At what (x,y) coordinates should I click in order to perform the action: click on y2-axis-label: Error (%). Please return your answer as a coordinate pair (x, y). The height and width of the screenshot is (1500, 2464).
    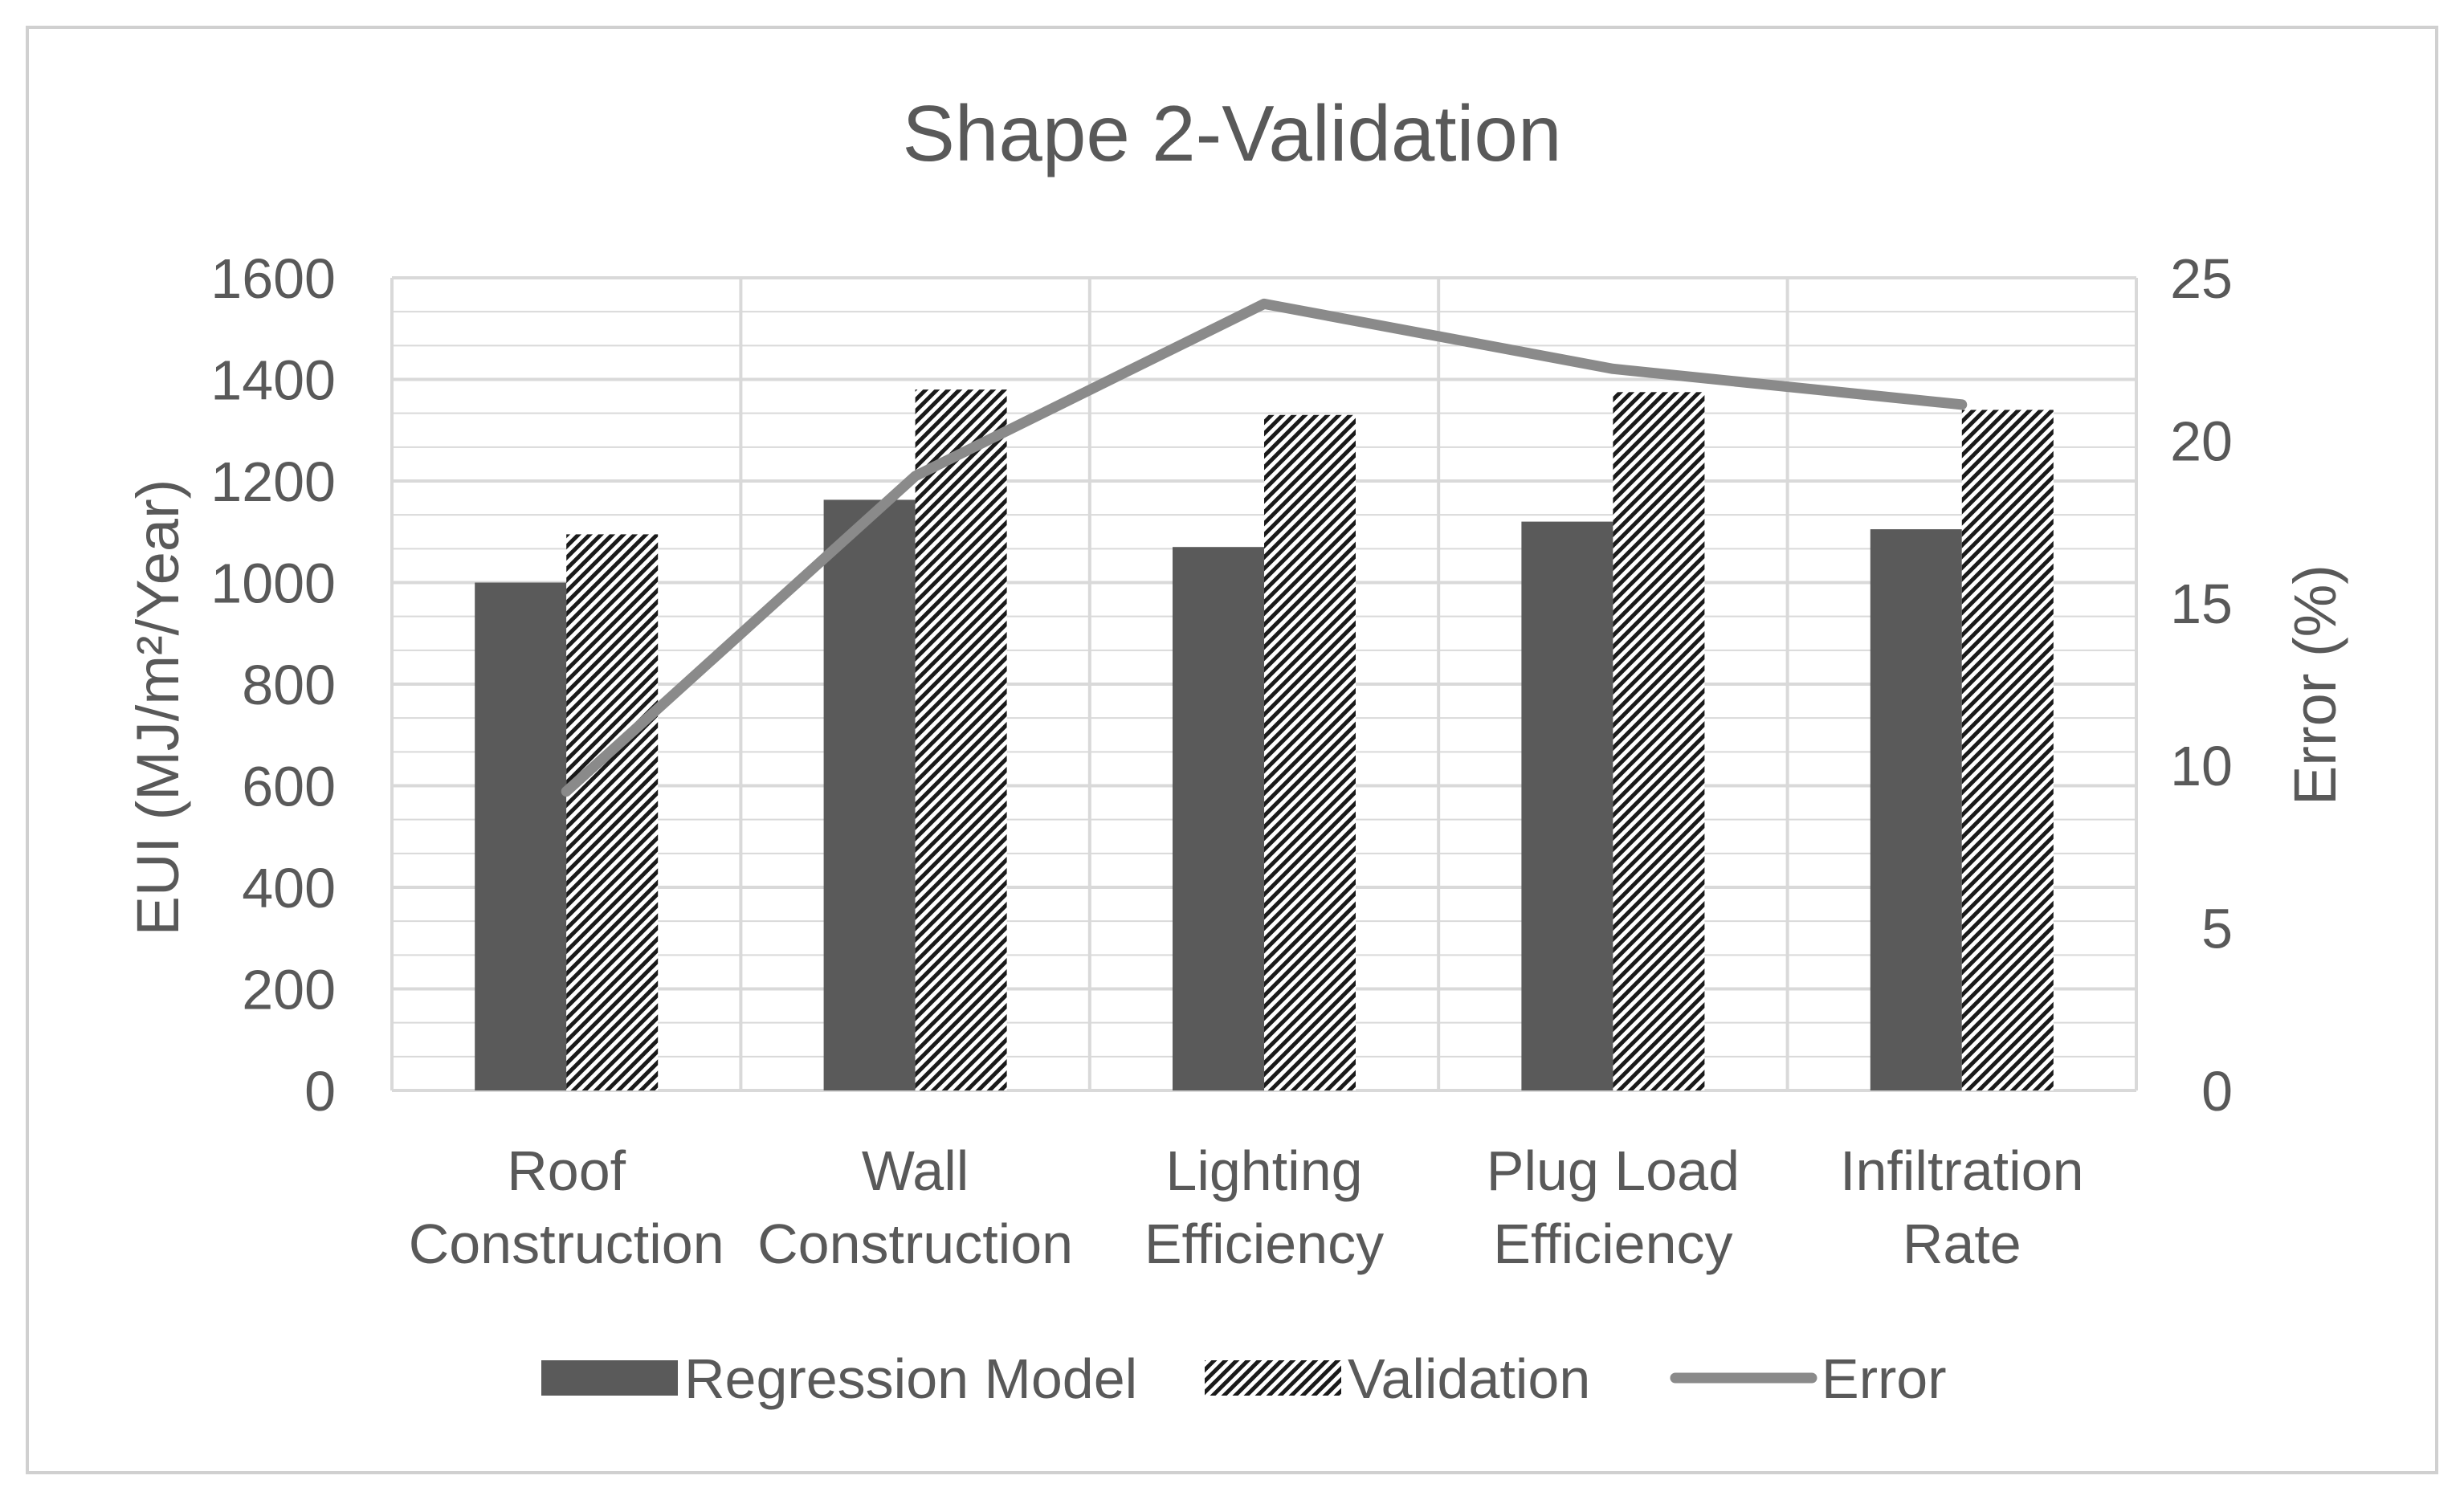
    Looking at the image, I should click on (2315, 685).